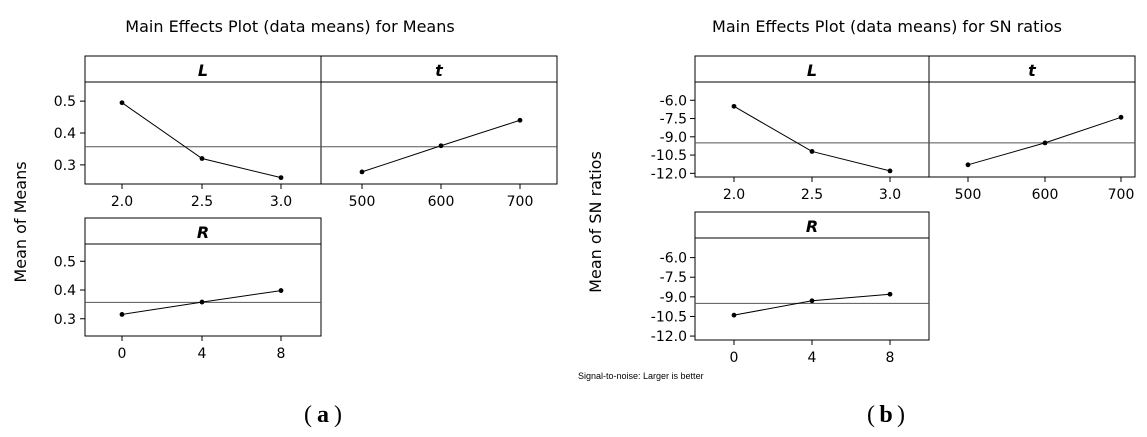  What do you see at coordinates (595, 222) in the screenshot?
I see `chart-b-ylabel: Mean of SN ratios` at bounding box center [595, 222].